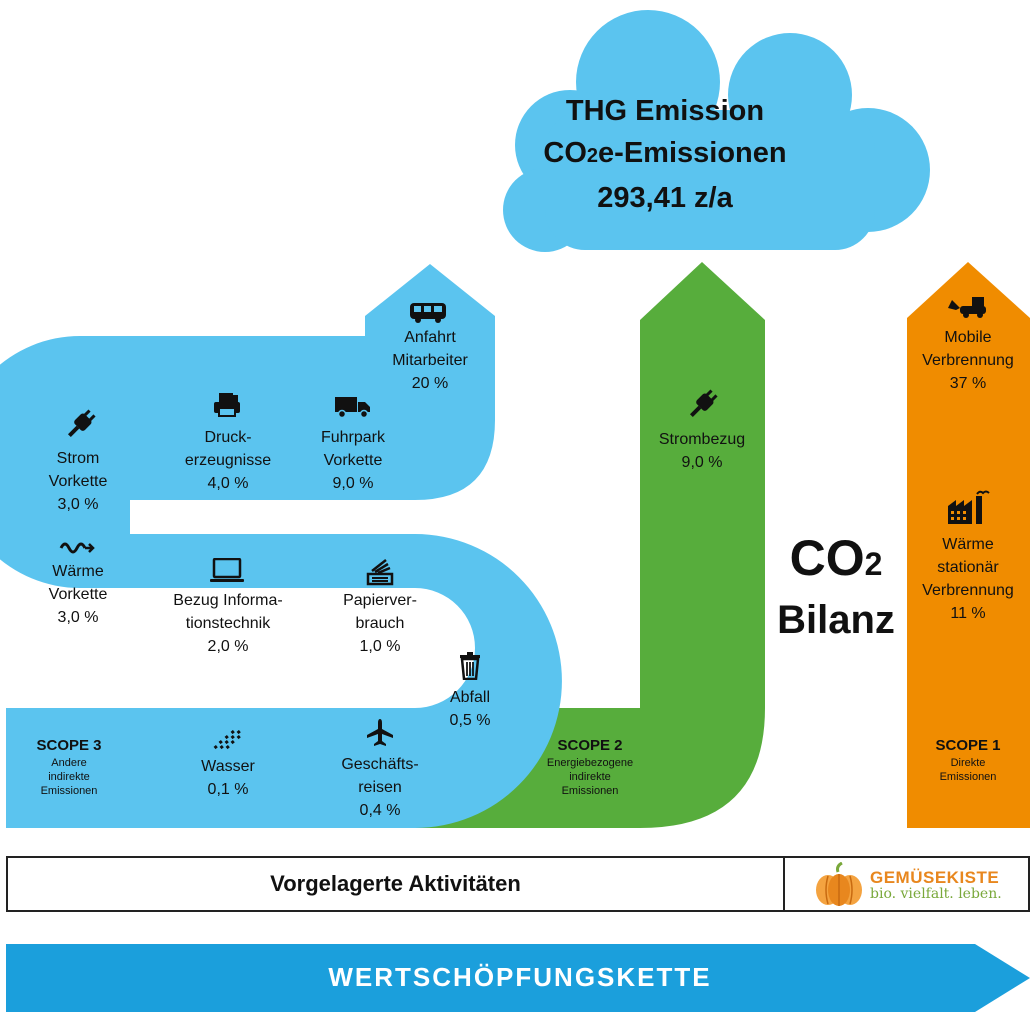 This screenshot has width=1034, height=1024. What do you see at coordinates (228, 778) in the screenshot?
I see `item-wasser: Wasser 0,1 %` at bounding box center [228, 778].